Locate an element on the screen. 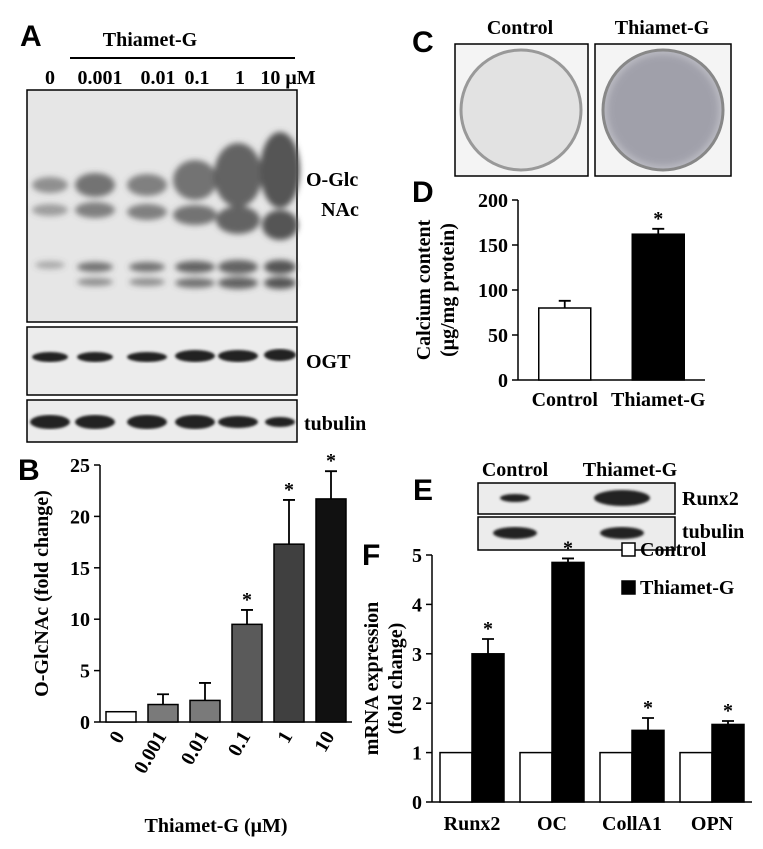 The height and width of the screenshot is (849, 763). x-tick-label: Runx2 is located at coordinates (472, 824).